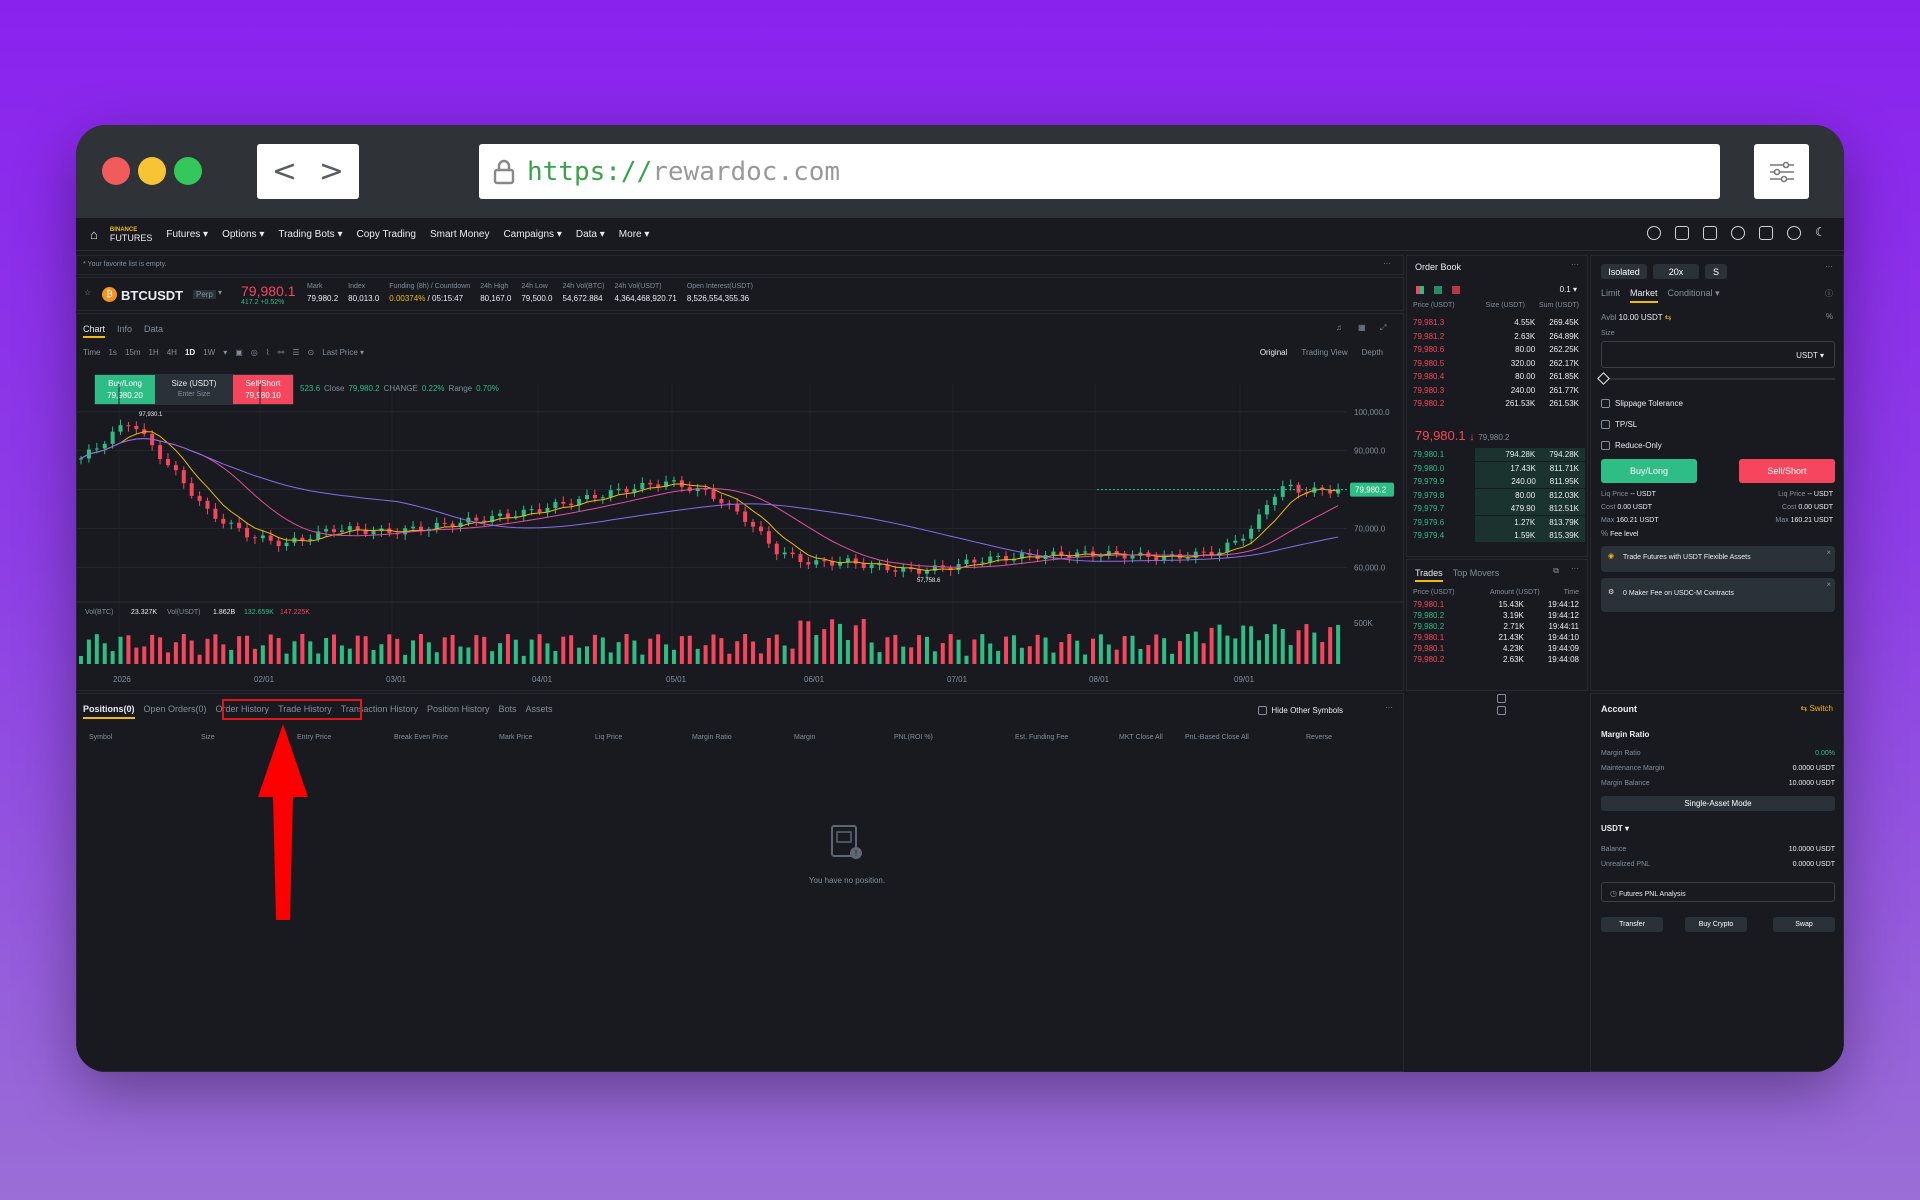  What do you see at coordinates (1496, 376) in the screenshot?
I see `ask-row: 79,980.4 80.00 261.85K` at bounding box center [1496, 376].